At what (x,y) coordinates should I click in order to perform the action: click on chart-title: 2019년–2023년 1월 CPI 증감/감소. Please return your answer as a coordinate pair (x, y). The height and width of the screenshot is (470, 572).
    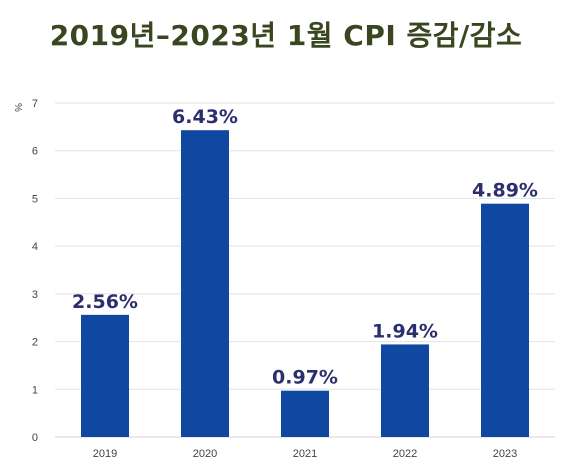
    Looking at the image, I should click on (286, 35).